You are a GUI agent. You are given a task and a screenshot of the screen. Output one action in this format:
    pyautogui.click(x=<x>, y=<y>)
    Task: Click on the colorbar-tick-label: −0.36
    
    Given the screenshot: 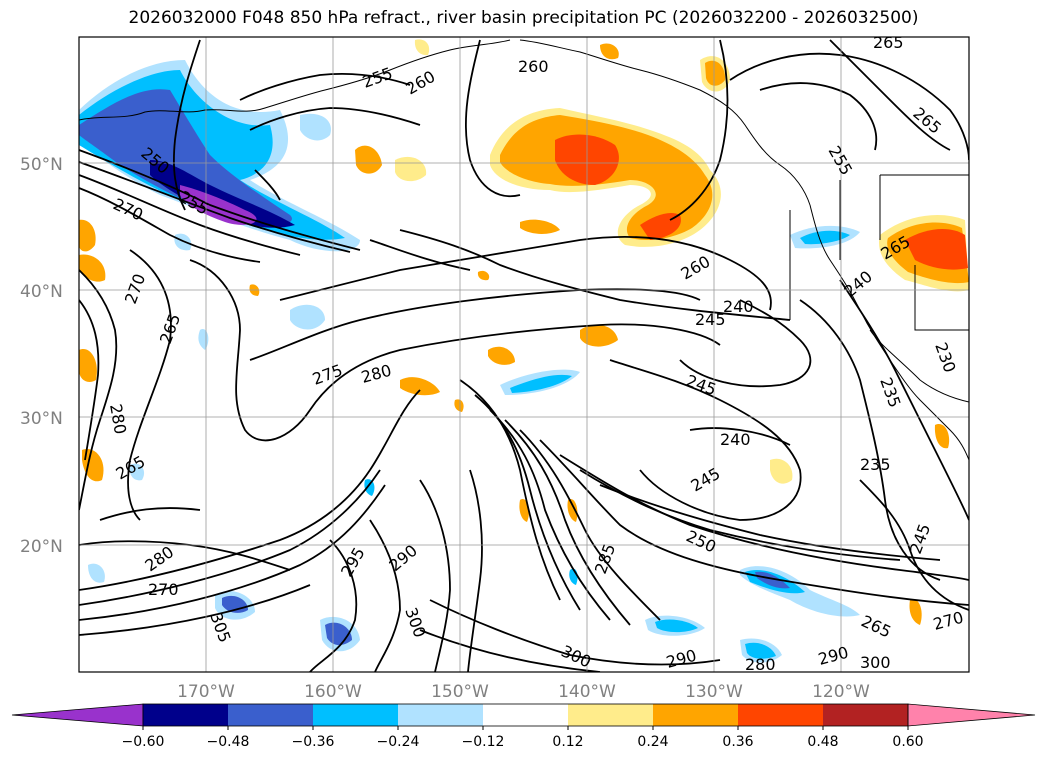 What is the action you would take?
    pyautogui.click(x=313, y=742)
    